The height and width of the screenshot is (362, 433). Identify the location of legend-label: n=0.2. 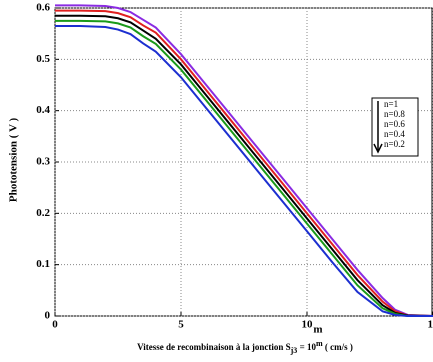
(394, 144).